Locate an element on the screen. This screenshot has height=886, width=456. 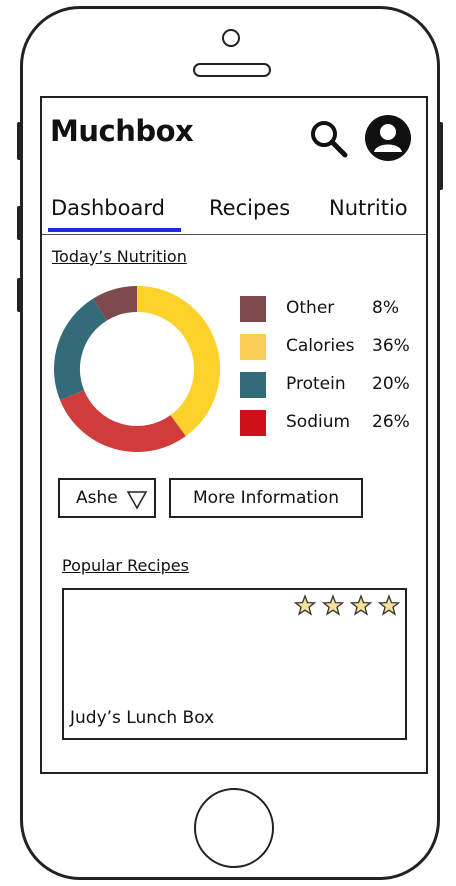
tab-recipes: Recipes is located at coordinates (250, 208).